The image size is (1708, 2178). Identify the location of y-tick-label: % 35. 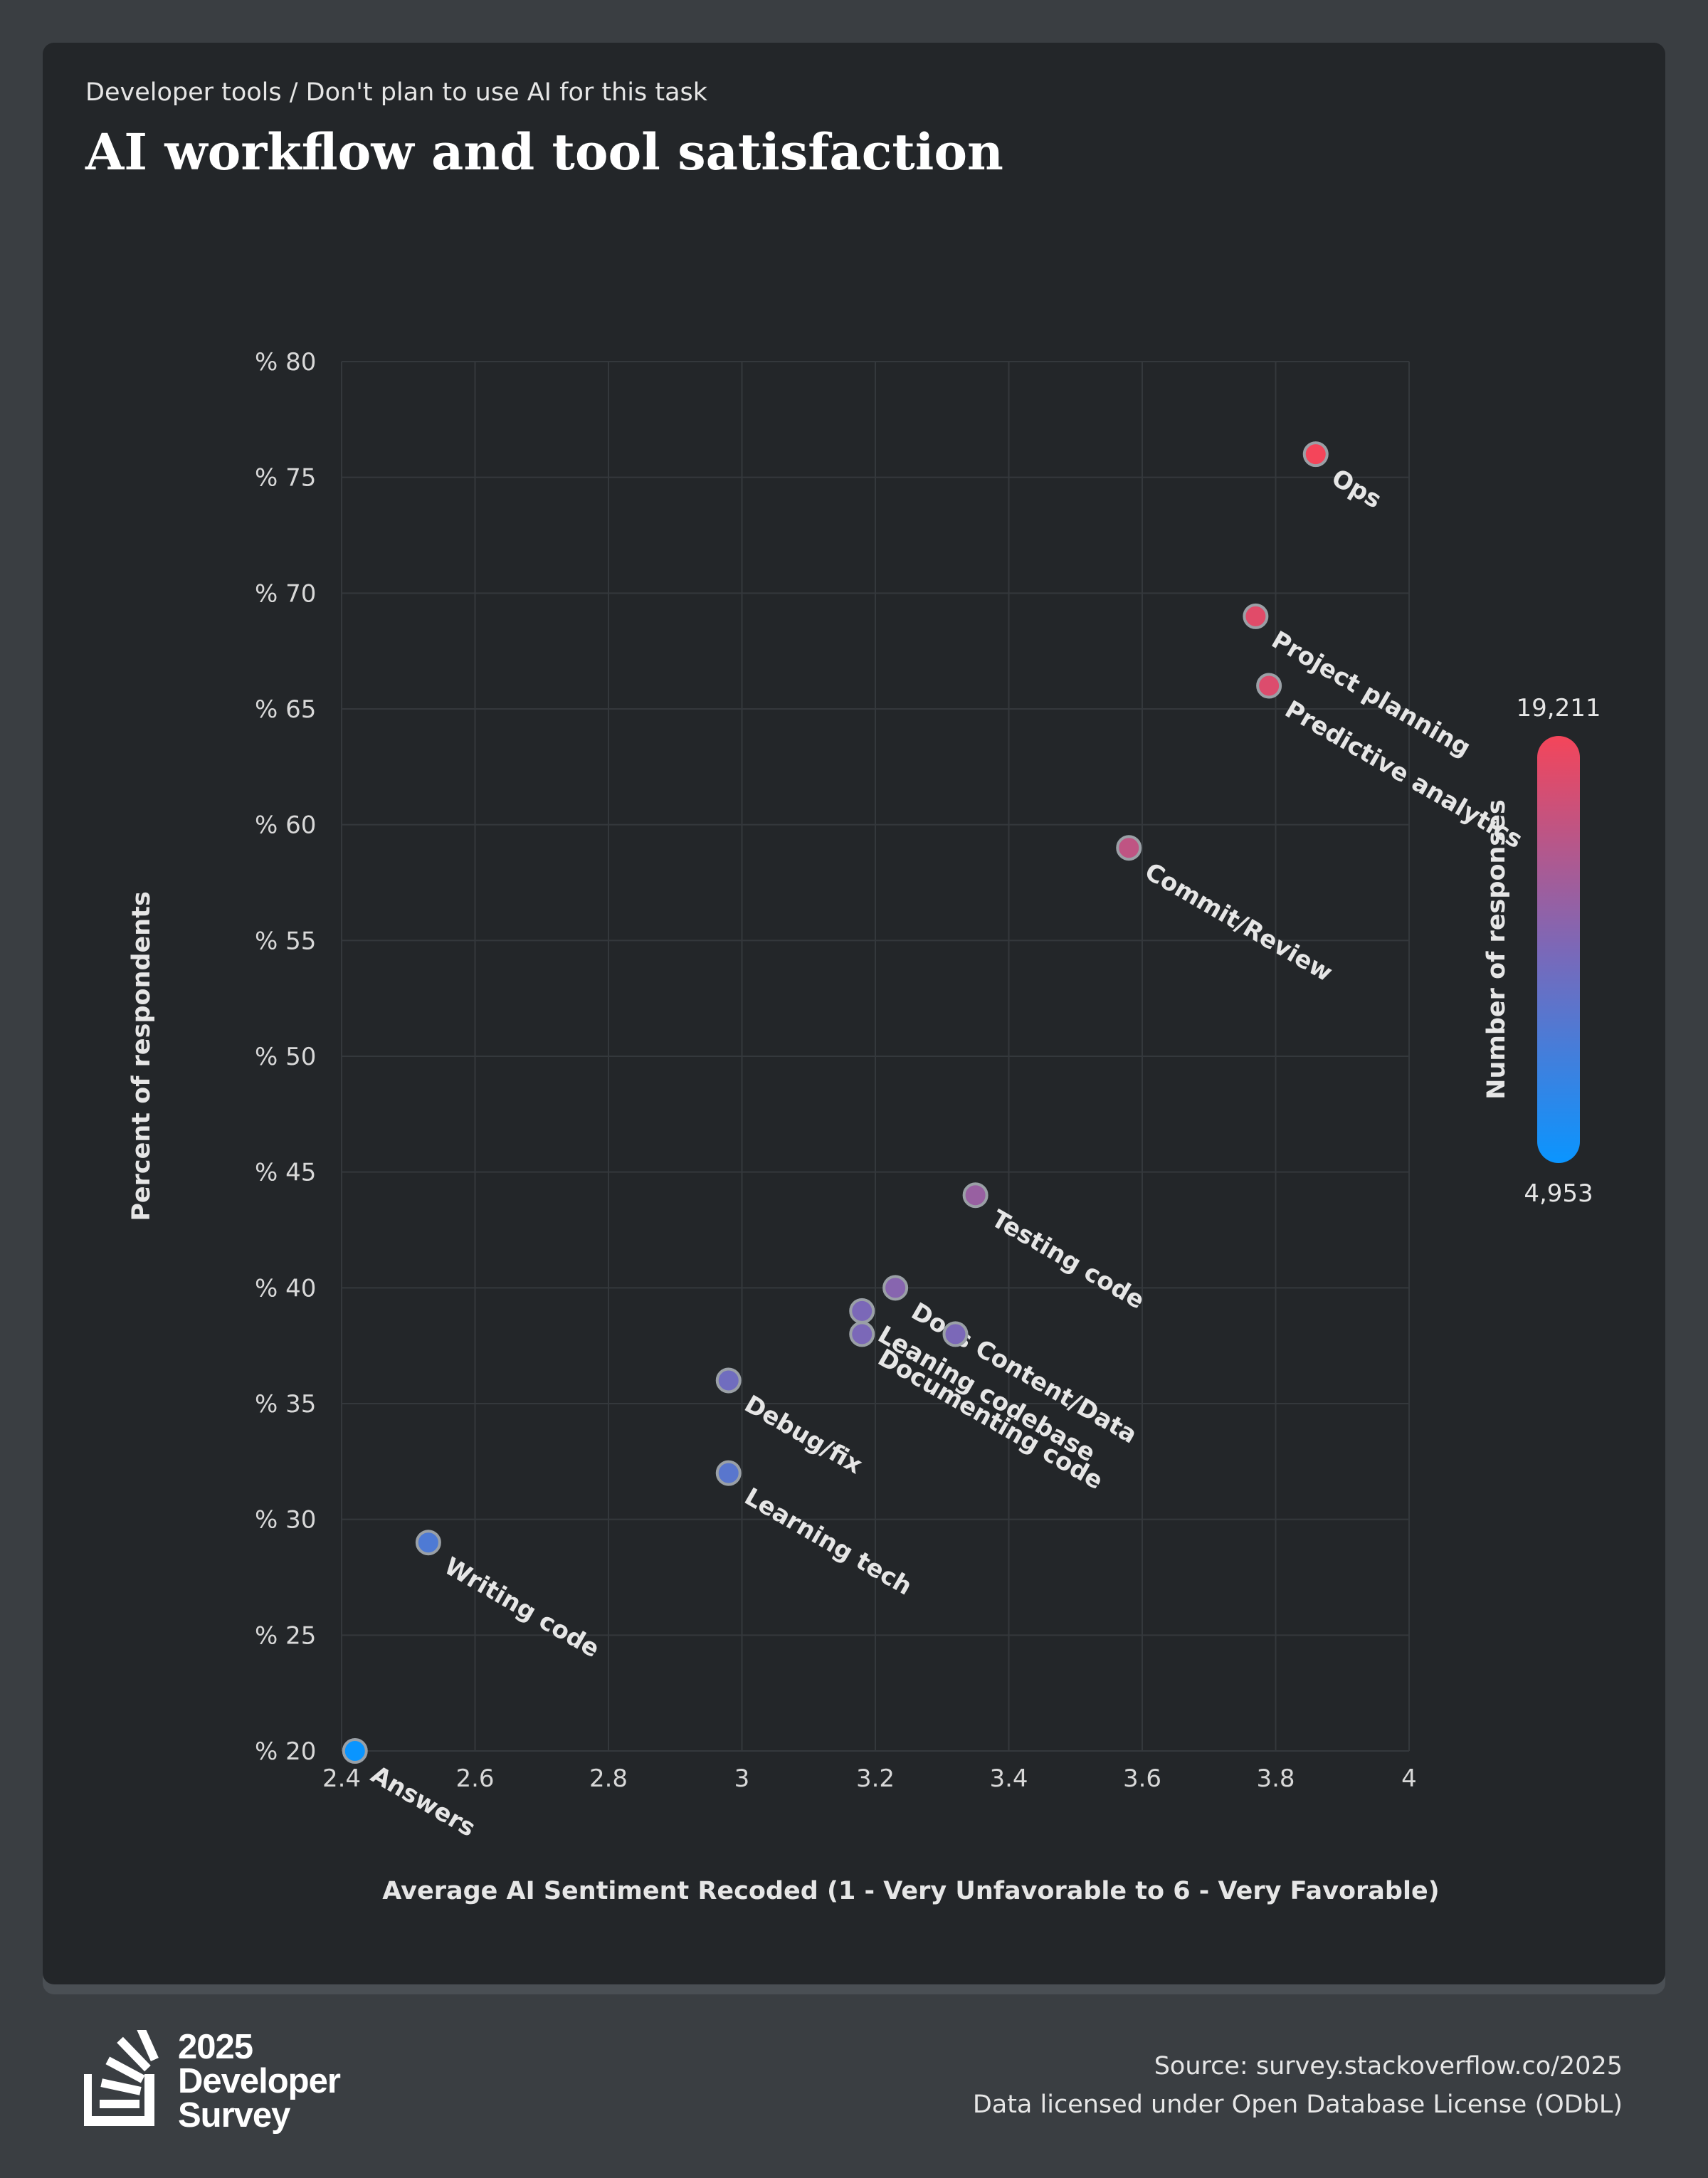
(285, 1404).